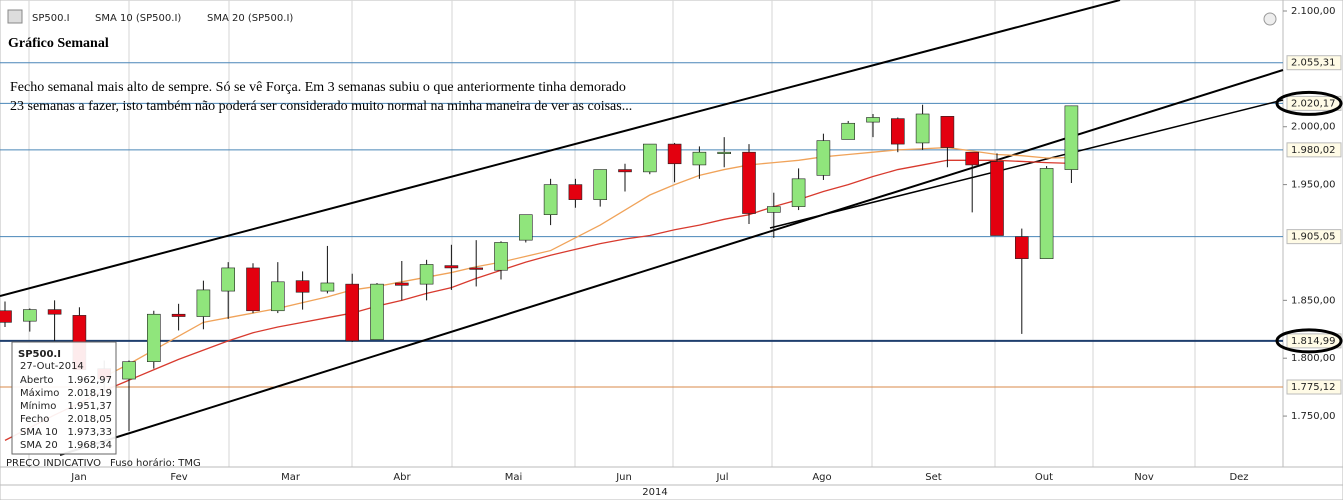 The image size is (1343, 500). Describe the element at coordinates (64, 398) in the screenshot. I see `tooltip` at that location.